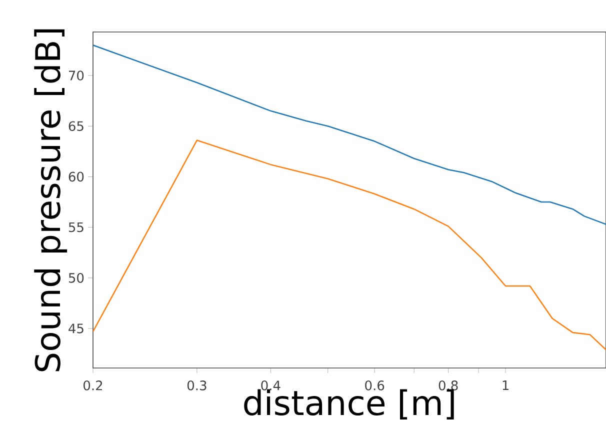 This screenshot has width=606, height=447. I want to click on y-tick-label: 45, so click(76, 329).